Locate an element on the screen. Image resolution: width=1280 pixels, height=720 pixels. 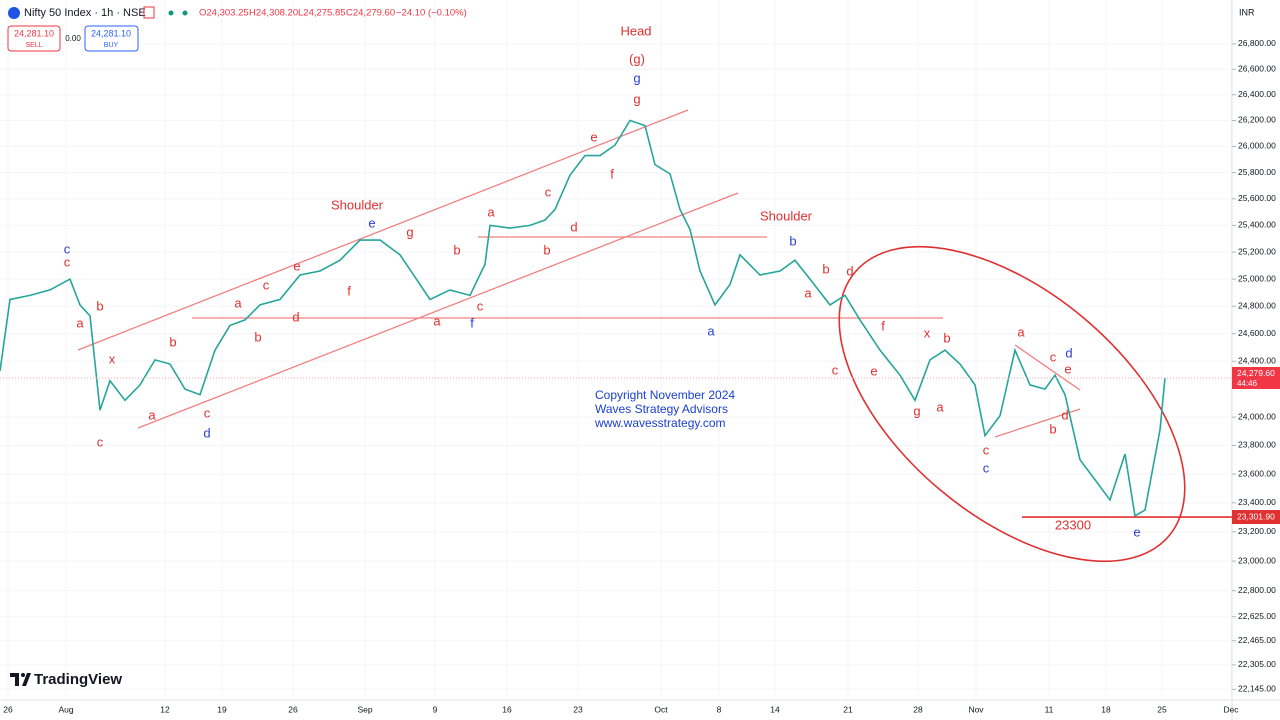
buy-button is located at coordinates (111, 38).